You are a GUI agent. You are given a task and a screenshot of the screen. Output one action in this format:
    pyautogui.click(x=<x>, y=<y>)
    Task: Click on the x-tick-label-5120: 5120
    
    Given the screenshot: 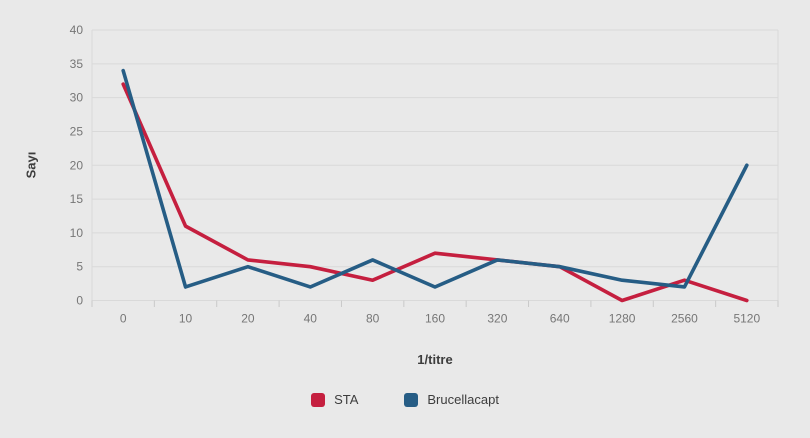 What is the action you would take?
    pyautogui.click(x=746, y=319)
    